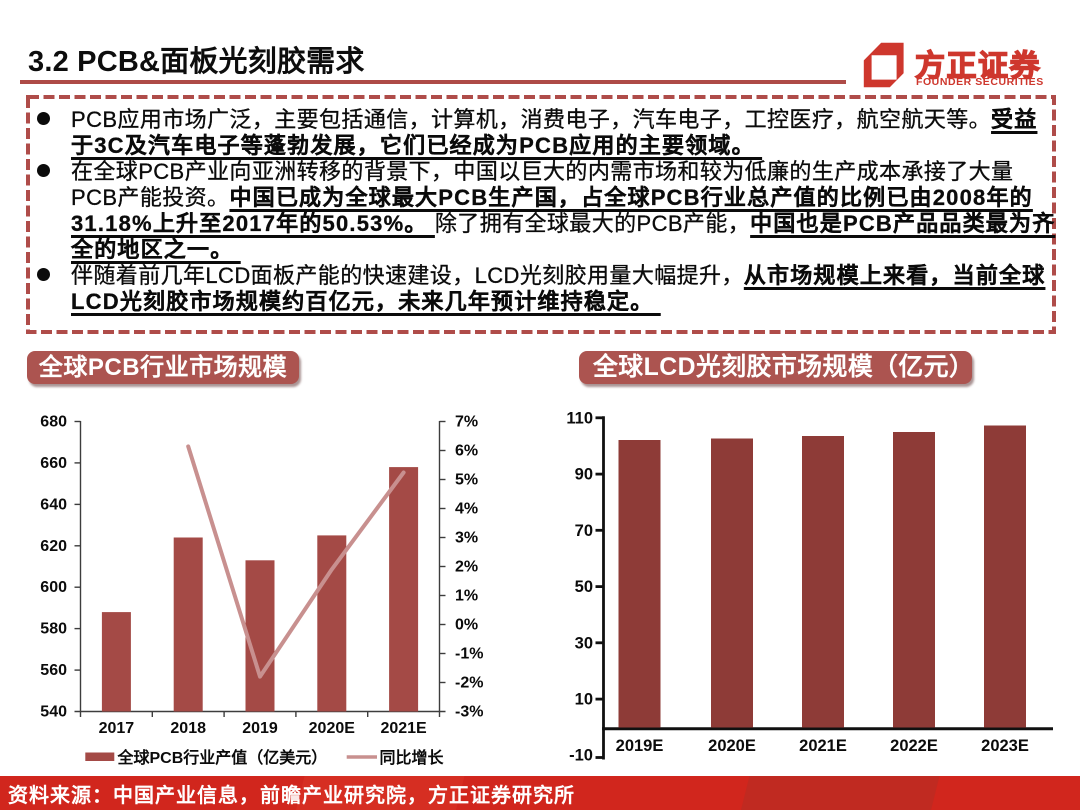 This screenshot has height=810, width=1080. Describe the element at coordinates (466, 567) in the screenshot. I see `svg-text: 2%` at that location.